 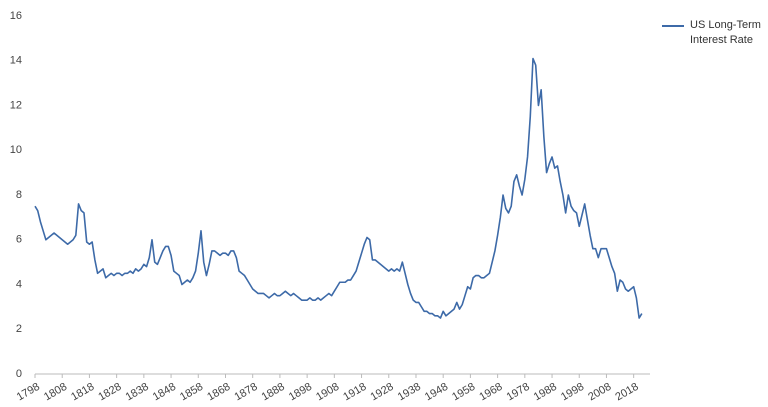 What do you see at coordinates (16, 16) in the screenshot?
I see `y-tick-label: 16` at bounding box center [16, 16].